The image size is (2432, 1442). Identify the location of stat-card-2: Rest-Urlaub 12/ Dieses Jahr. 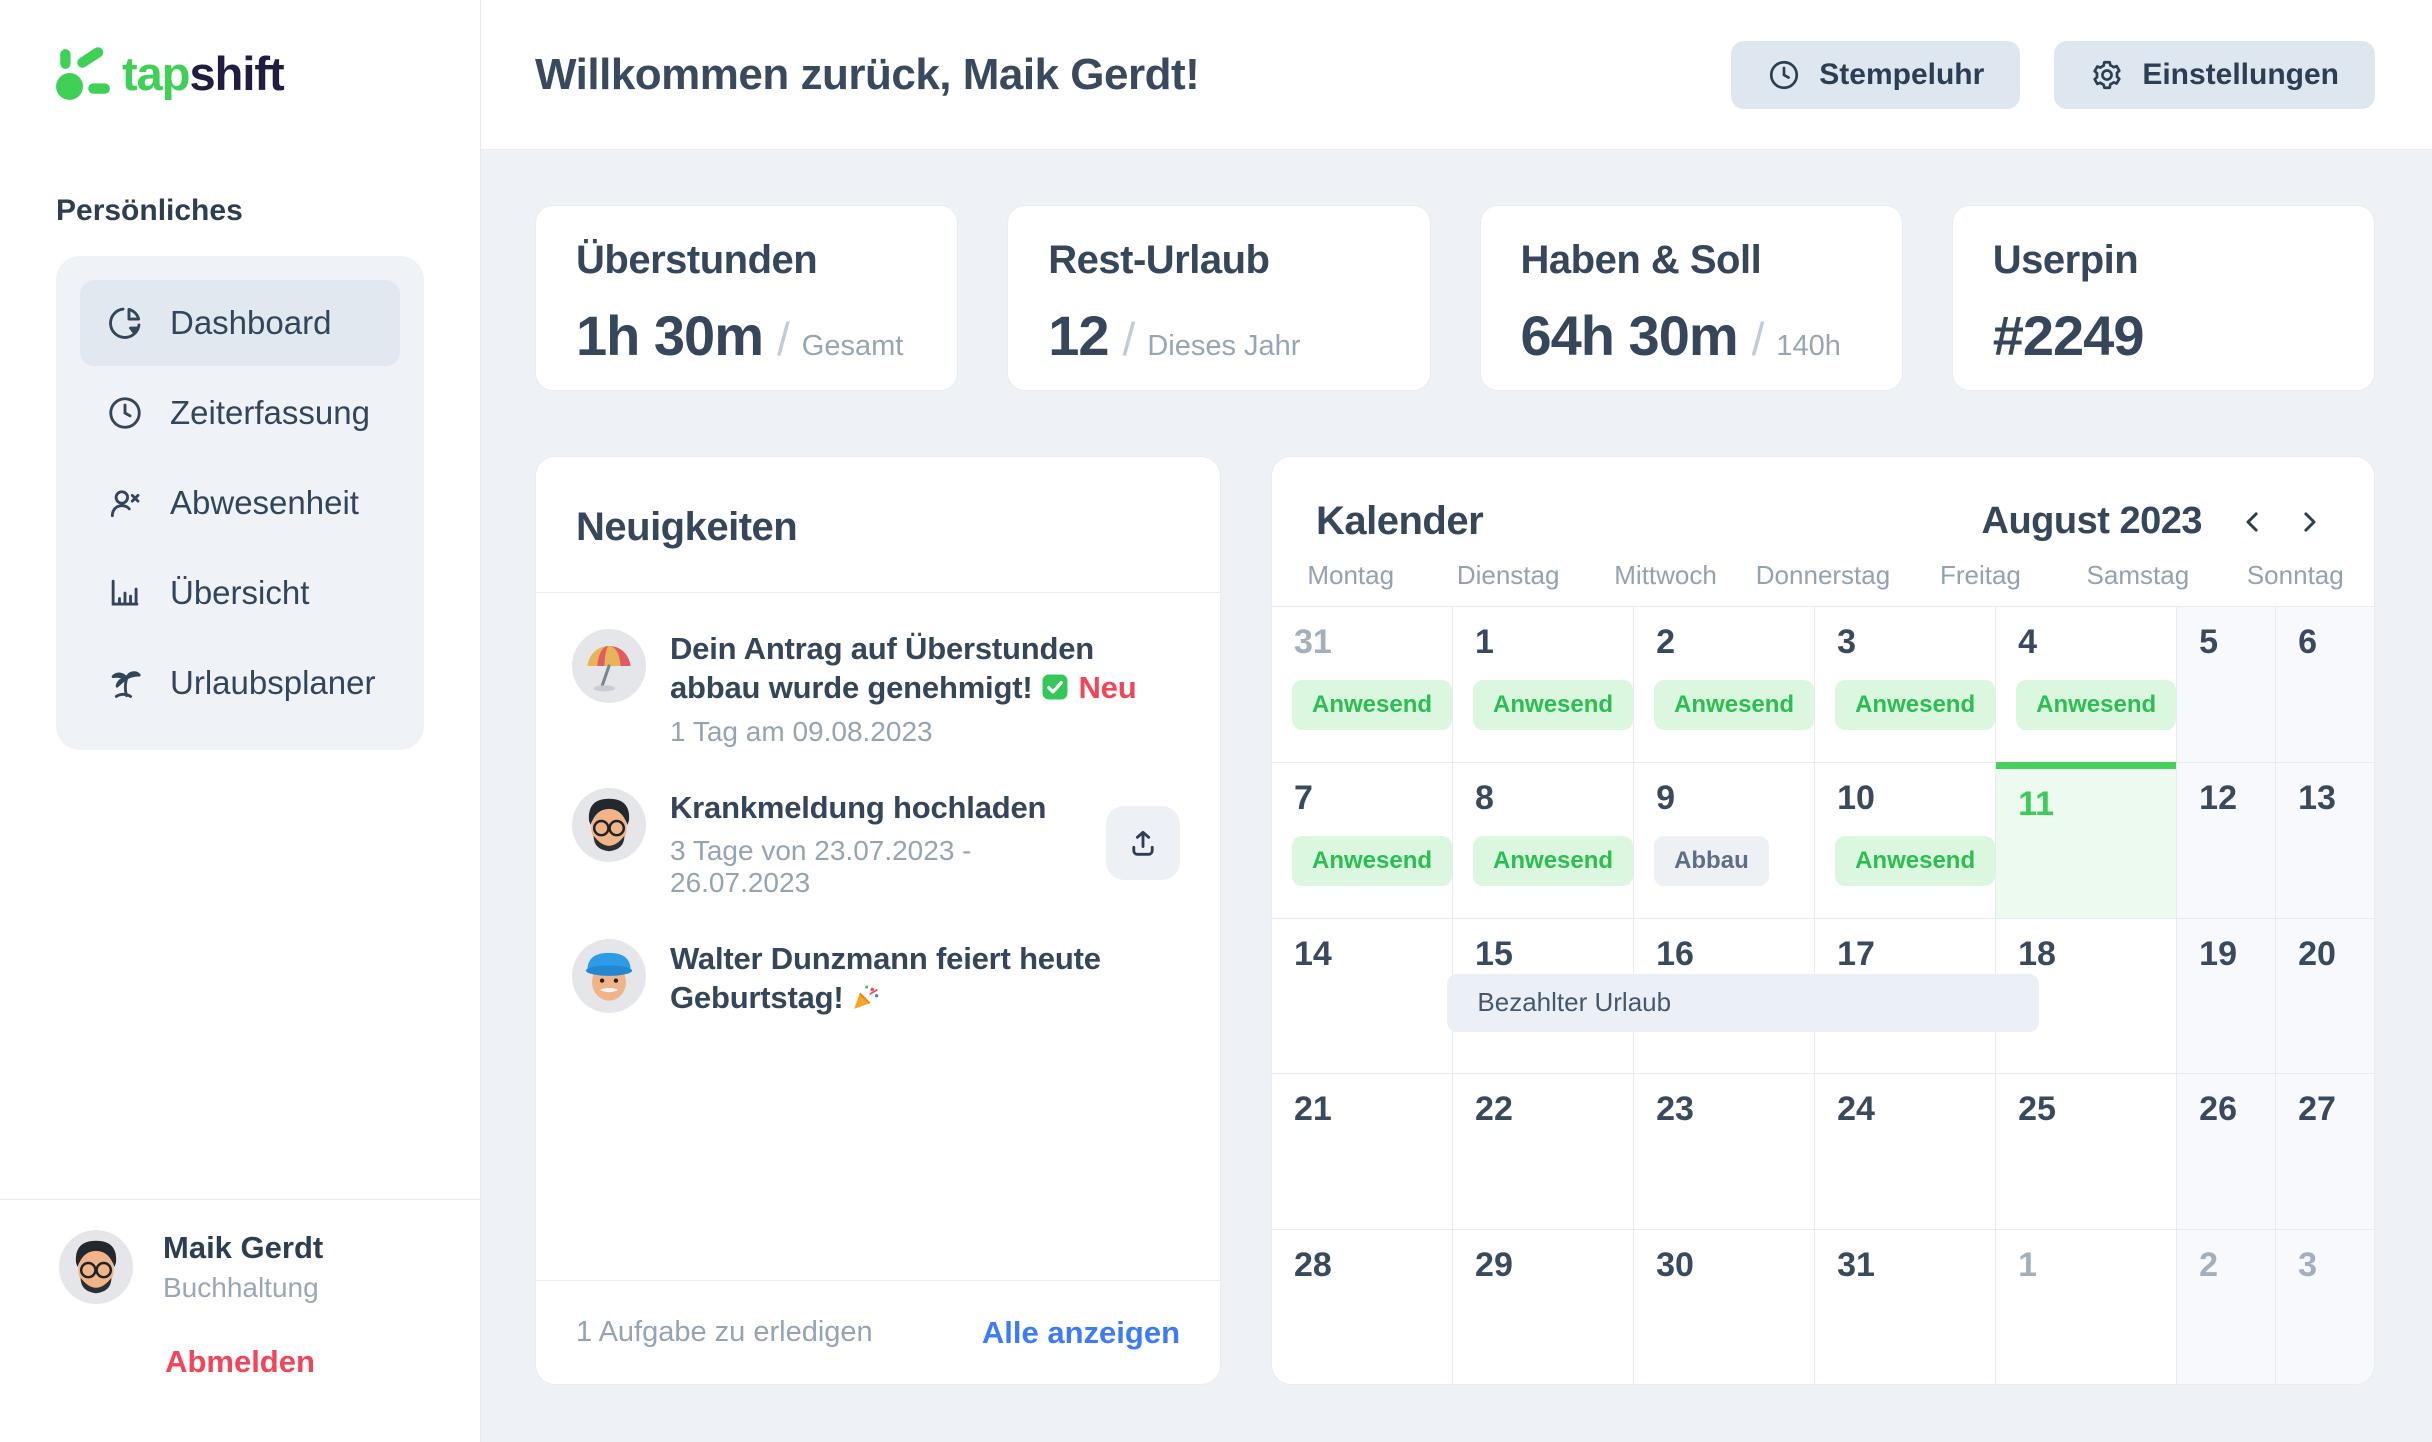
(1219, 298).